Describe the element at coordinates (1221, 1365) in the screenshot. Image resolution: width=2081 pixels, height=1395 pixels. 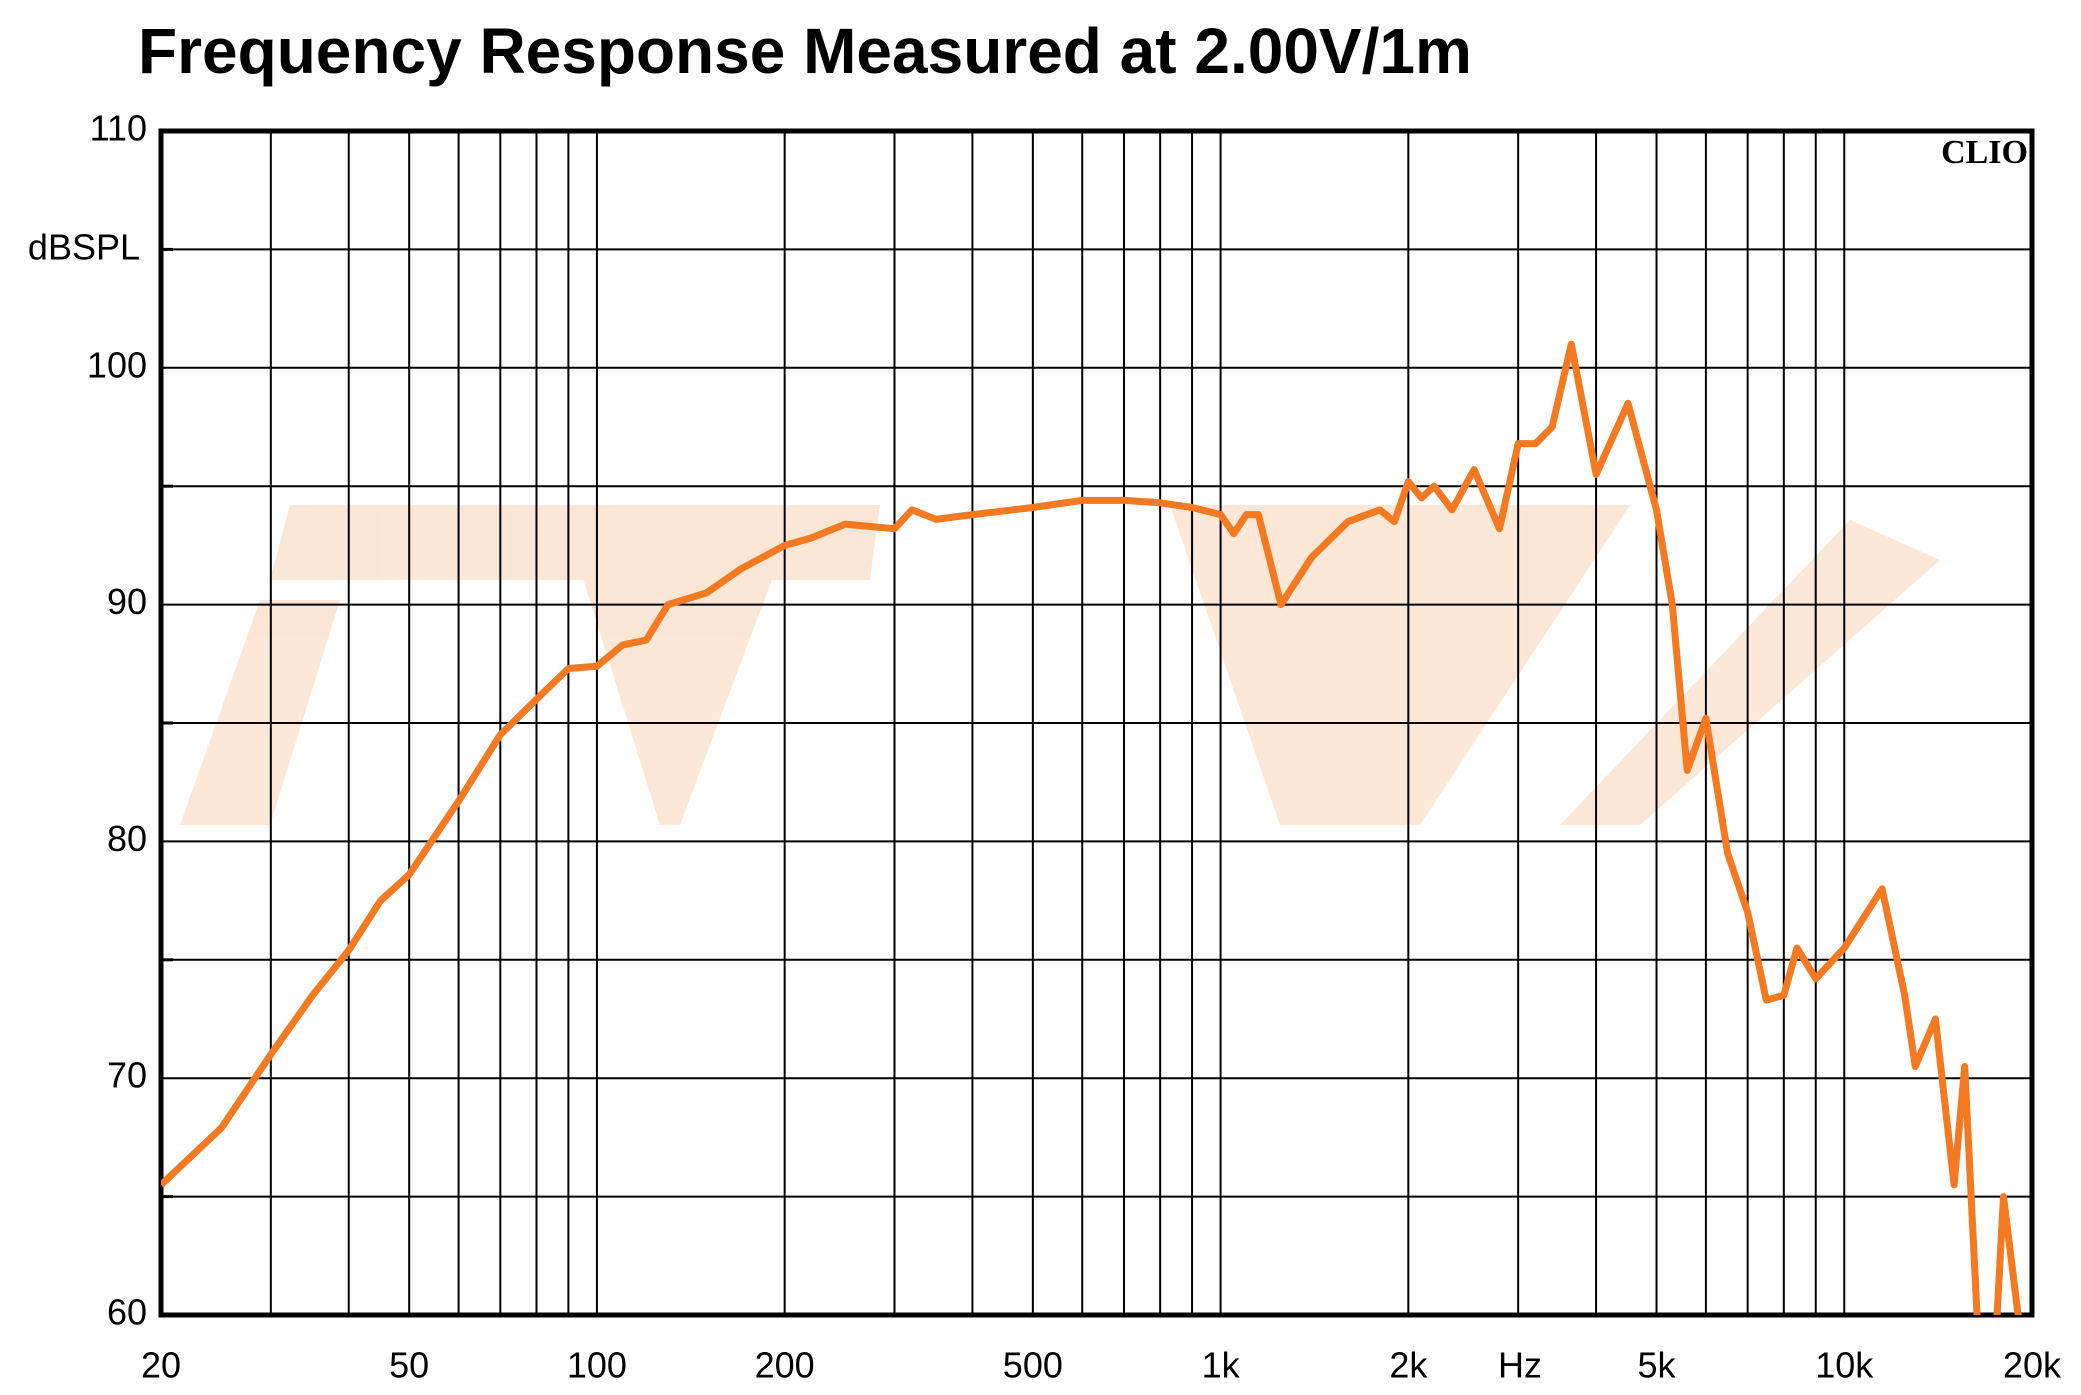
I see `x-tick-label: 1k` at that location.